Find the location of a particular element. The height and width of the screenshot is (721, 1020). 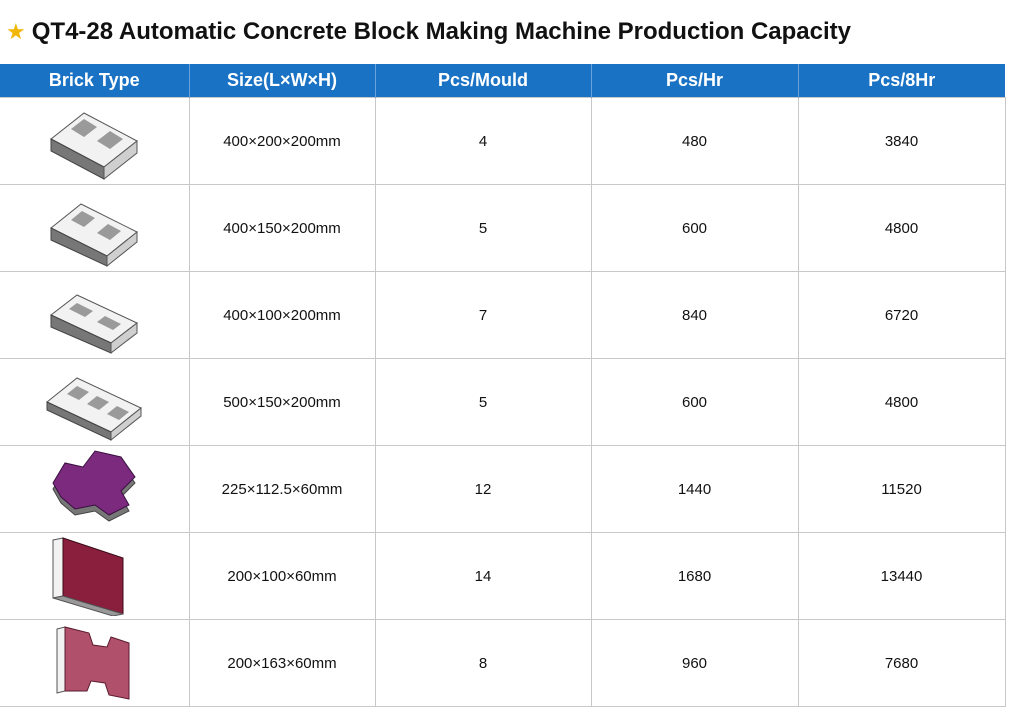

size-cell: 400×150×200mm is located at coordinates (282, 228).